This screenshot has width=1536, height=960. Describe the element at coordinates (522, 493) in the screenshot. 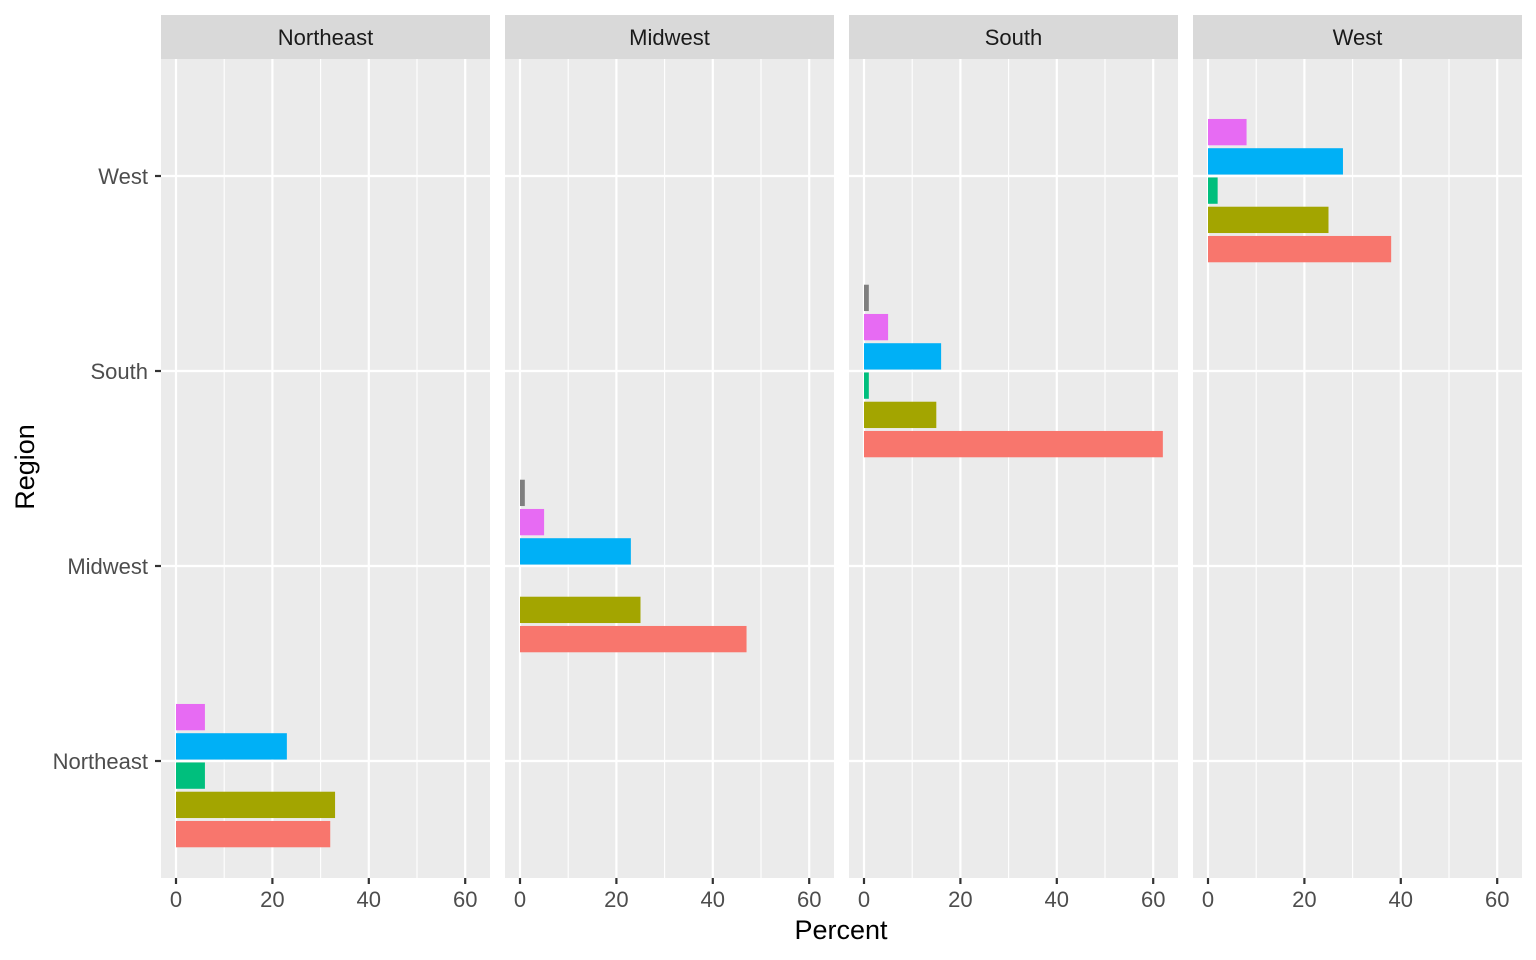

I see `bar-midwest-na` at that location.